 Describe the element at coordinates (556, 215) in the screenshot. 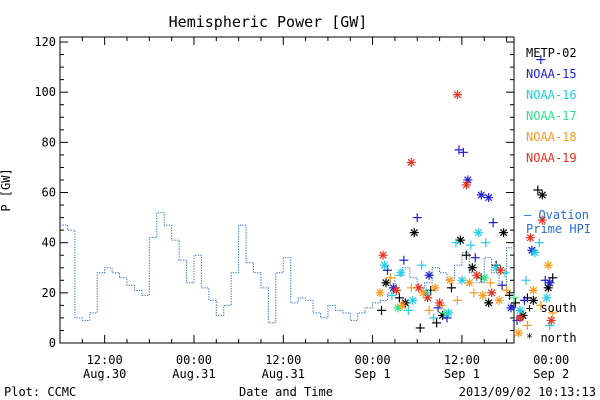

I see `legend-ovation-label: — Ovation` at that location.